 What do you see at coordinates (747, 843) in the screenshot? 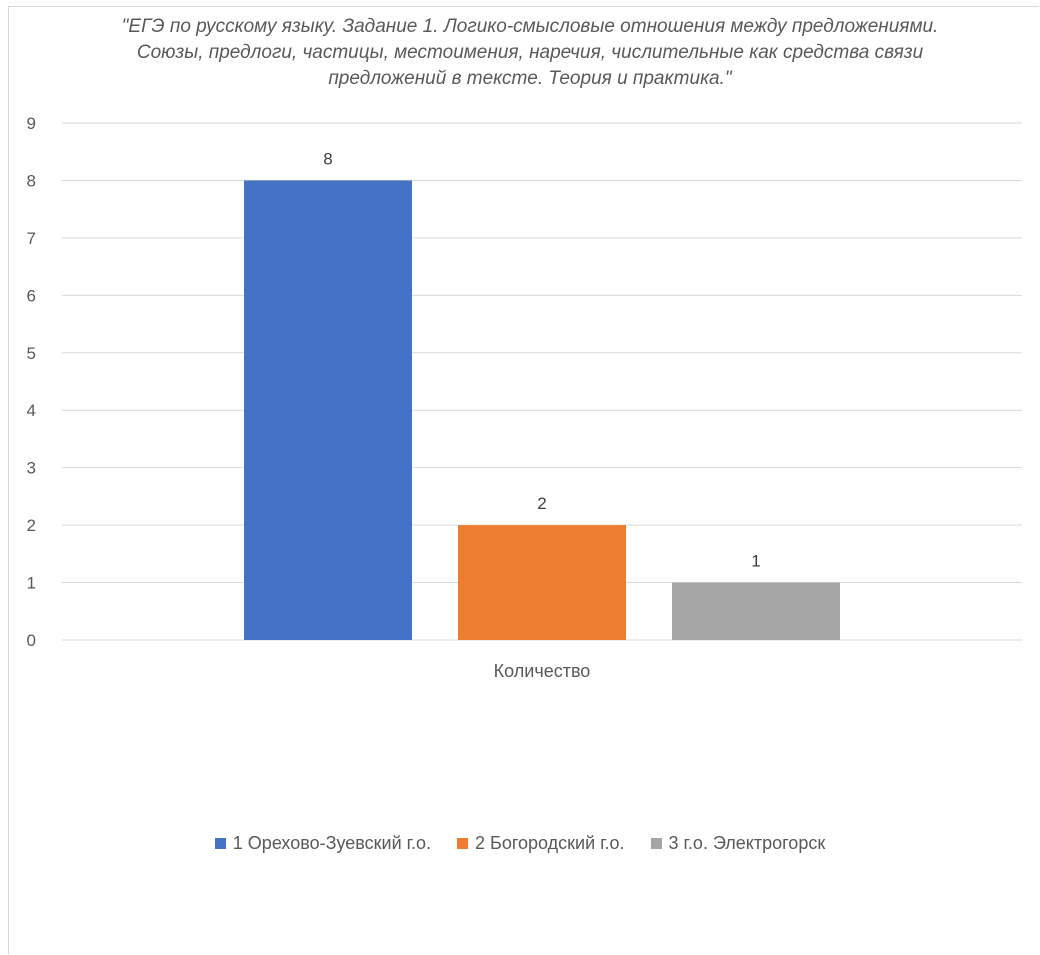
I see `legend-label: 3 г.о. Электрогорск` at bounding box center [747, 843].